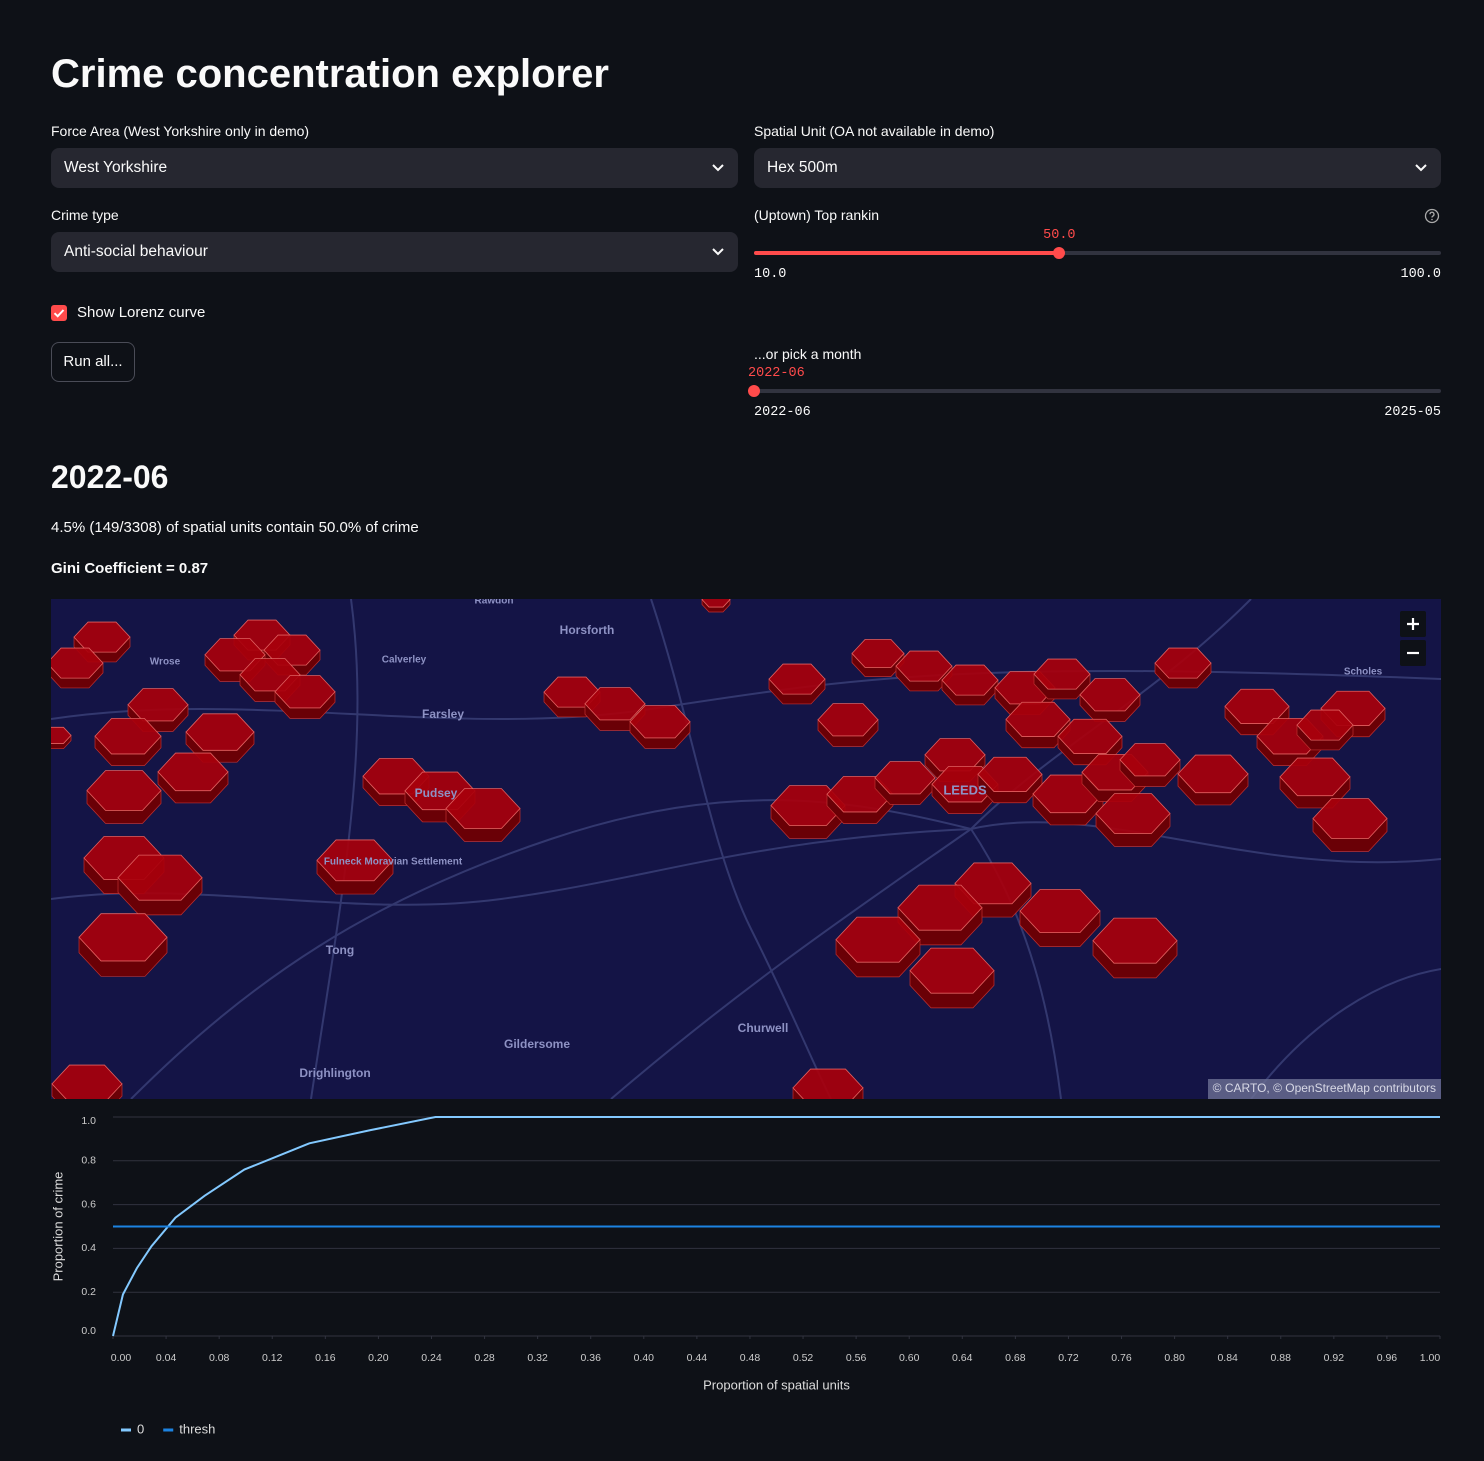 This screenshot has width=1484, height=1461. I want to click on x-tick-label: 0.96, so click(1387, 1358).